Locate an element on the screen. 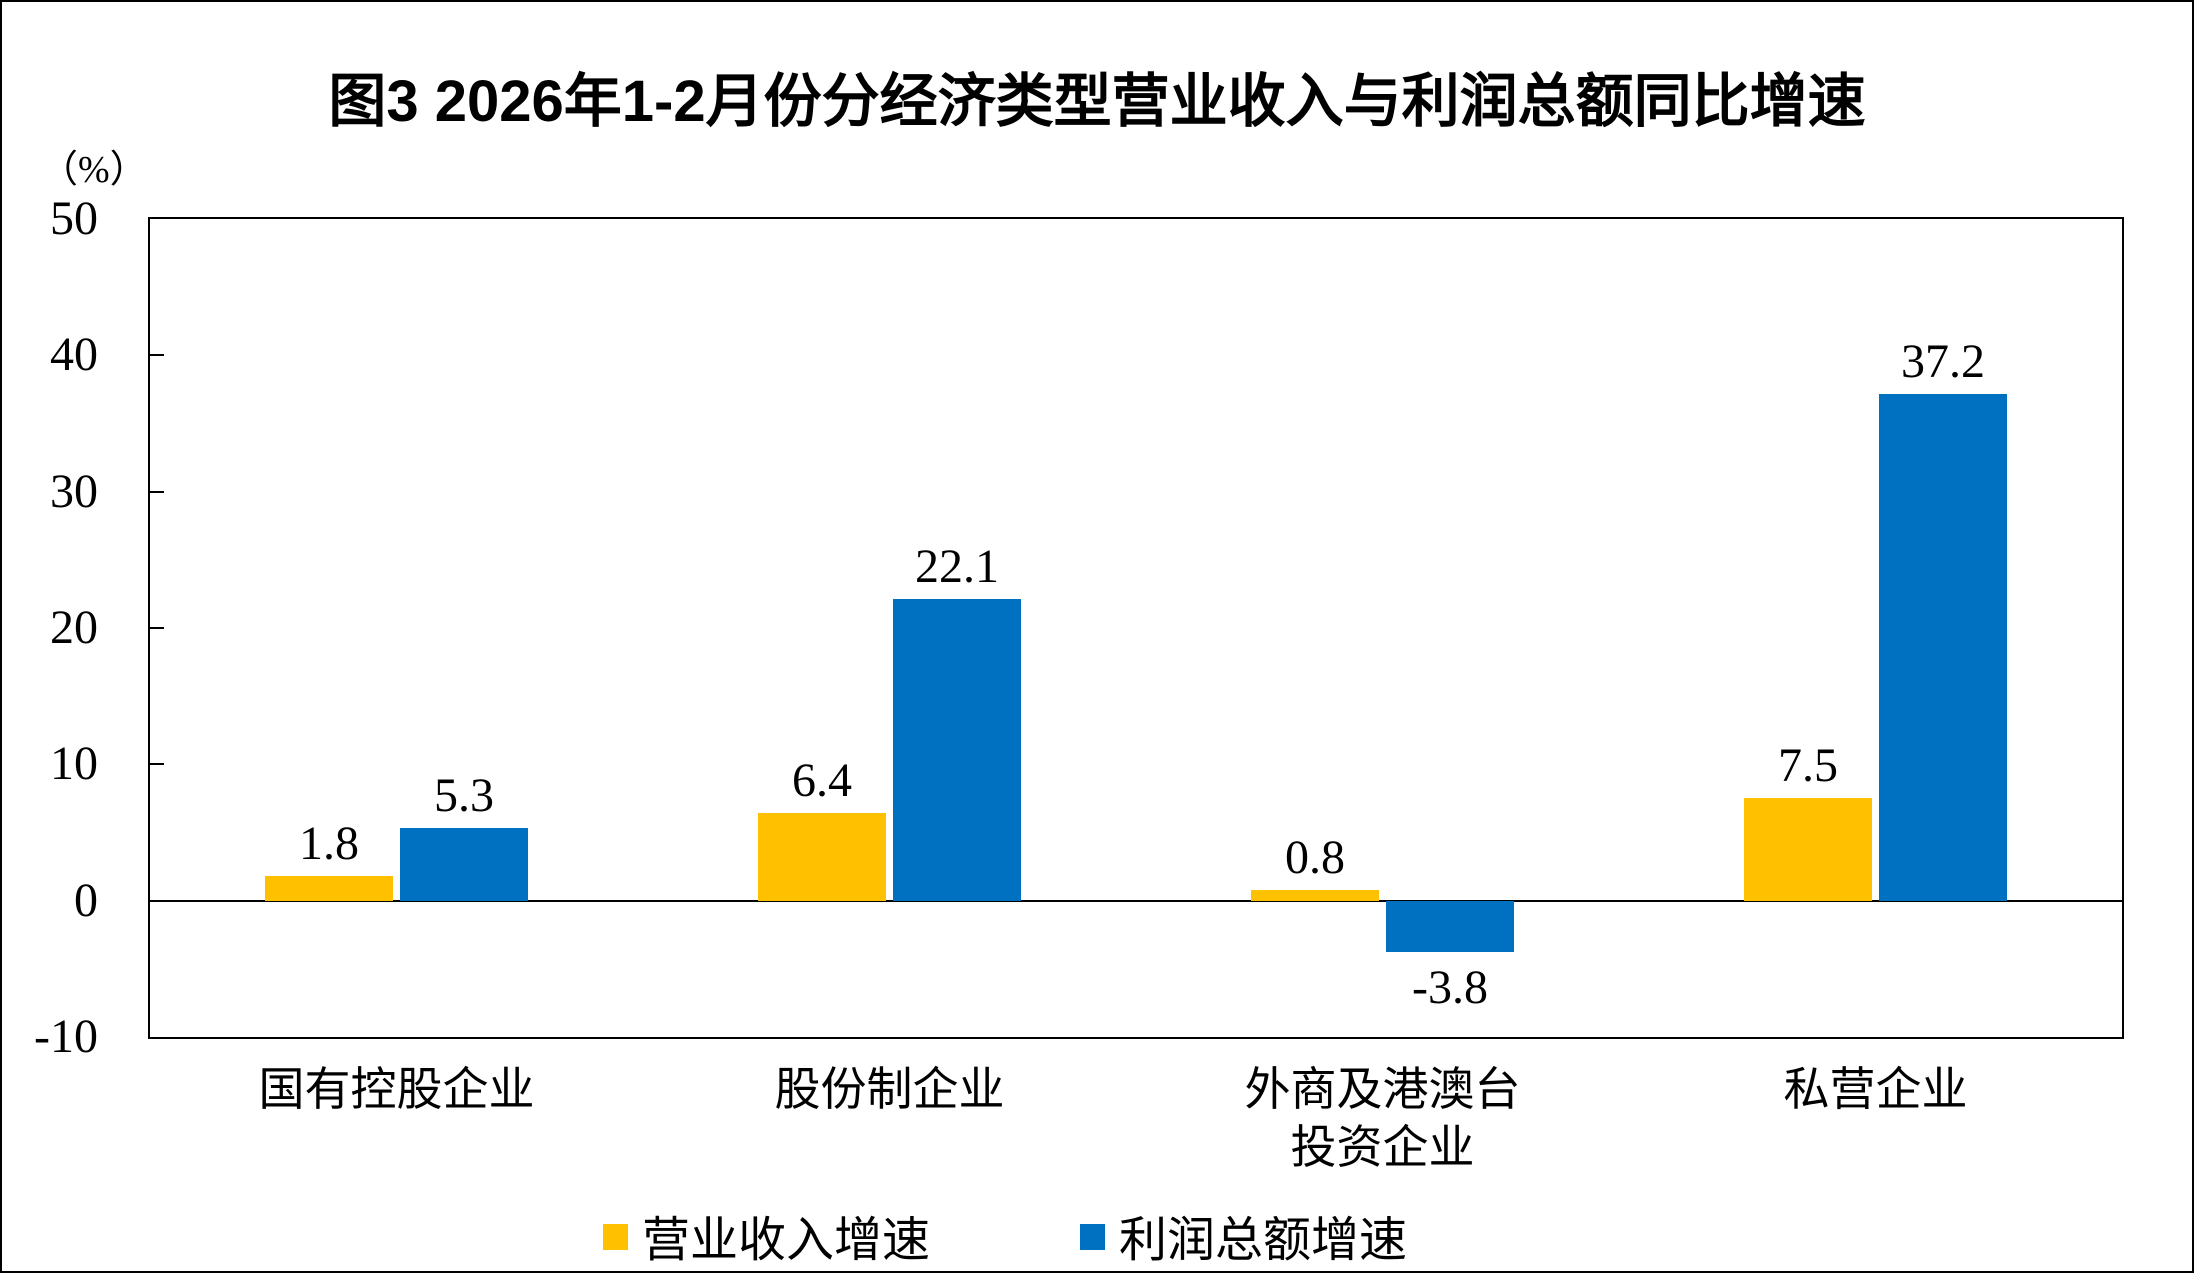 This screenshot has width=2194, height=1273. legend-label-profit-growth: 利润总额增速 is located at coordinates (1263, 1240).